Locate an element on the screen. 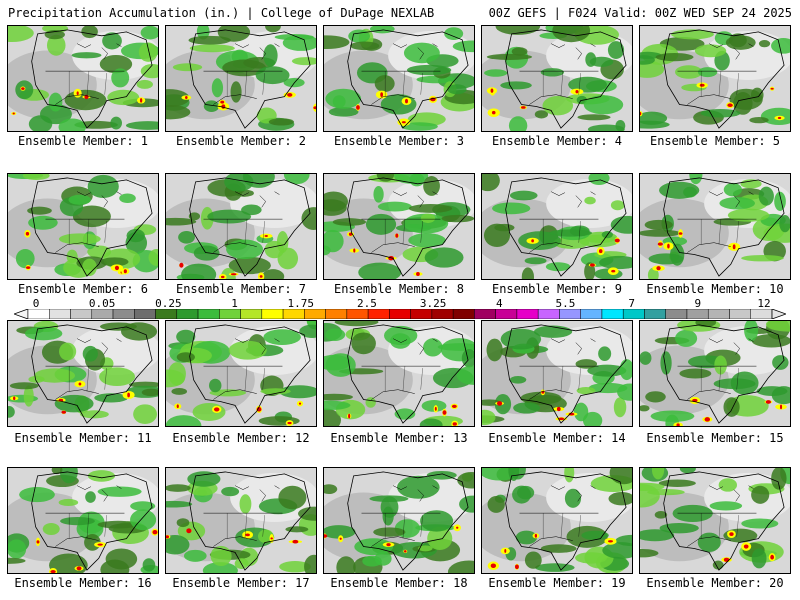 Image resolution: width=800 pixels, height=600 pixels. ensemble-member-label: Ensemble Member: 18 is located at coordinates (399, 583).